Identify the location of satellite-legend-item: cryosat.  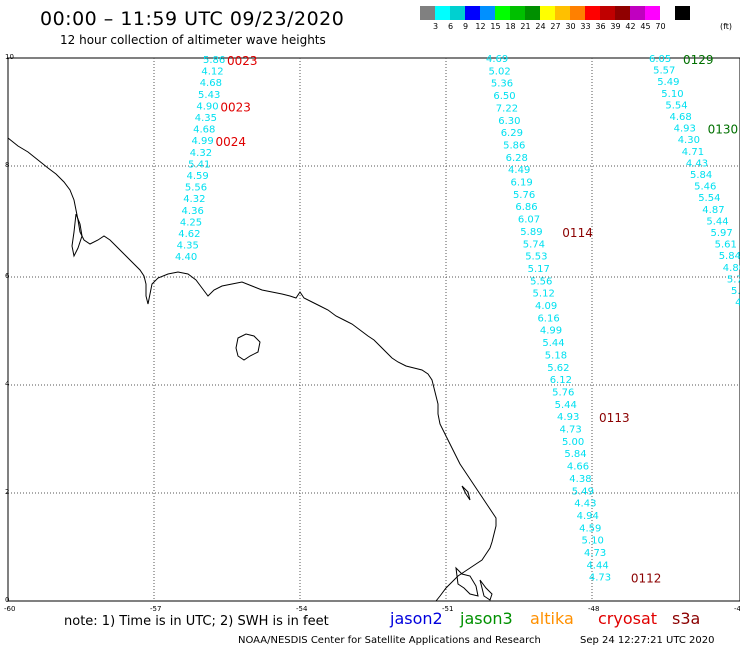
(628, 618).